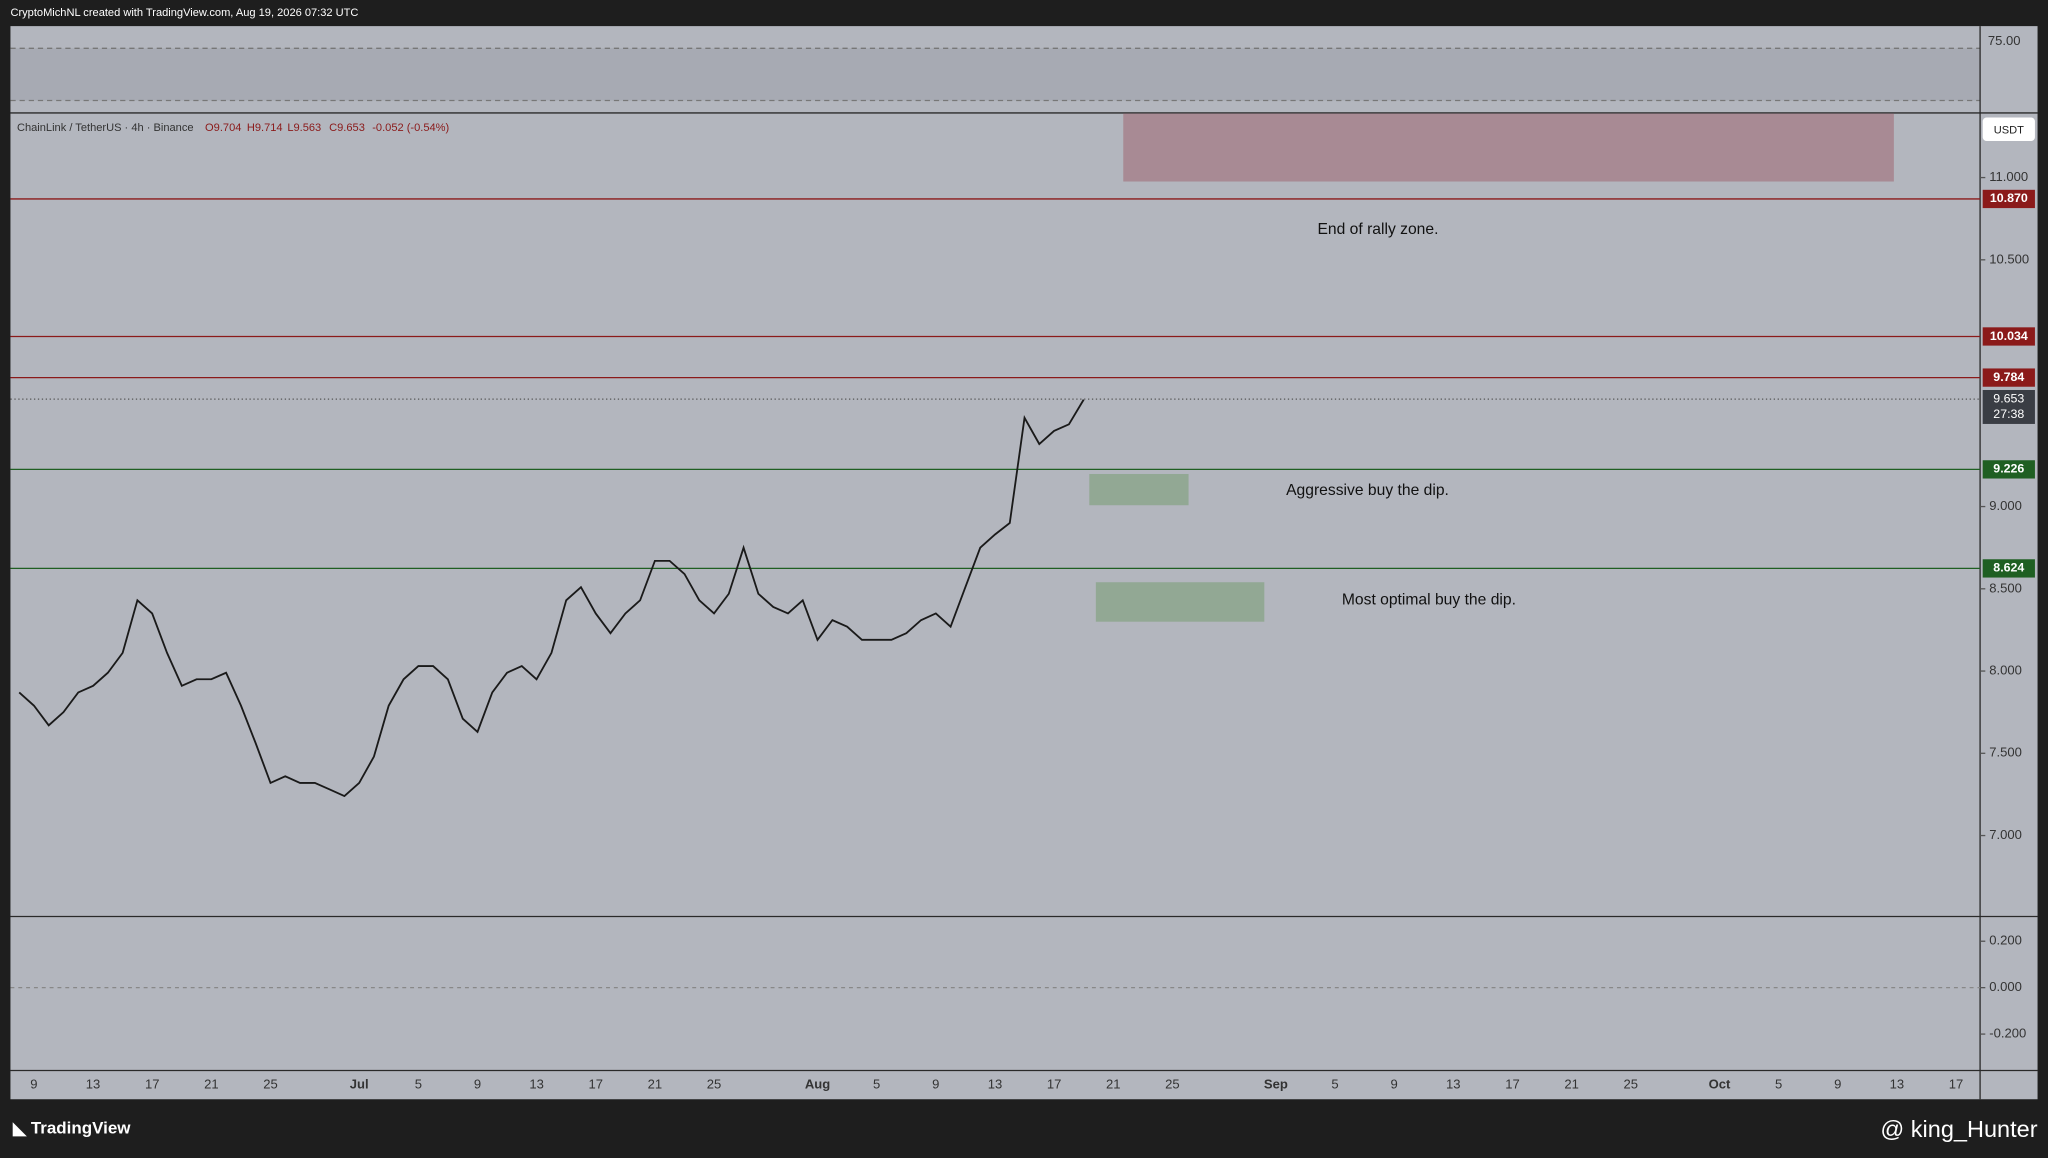 The height and width of the screenshot is (1158, 2048). Describe the element at coordinates (2005, 587) in the screenshot. I see `y-tick-label: 8.500` at that location.